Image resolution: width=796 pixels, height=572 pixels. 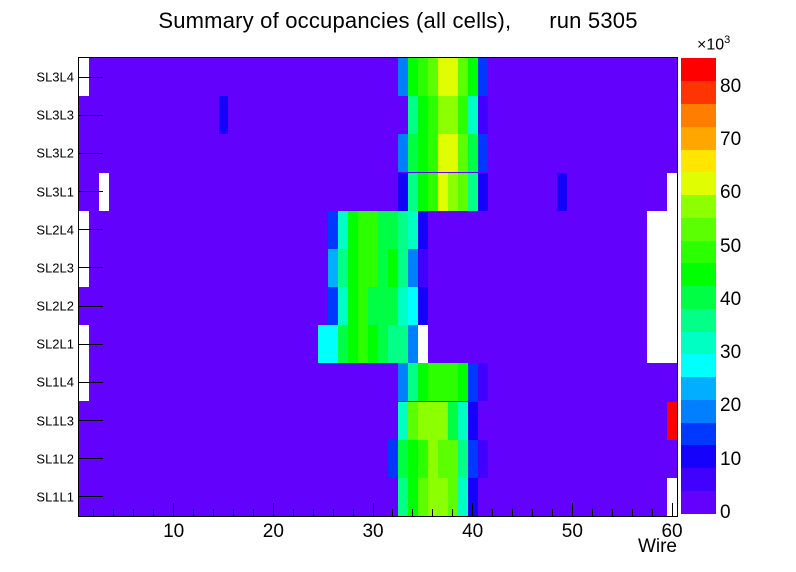 I want to click on x-axis-tick-label: 30, so click(x=373, y=531).